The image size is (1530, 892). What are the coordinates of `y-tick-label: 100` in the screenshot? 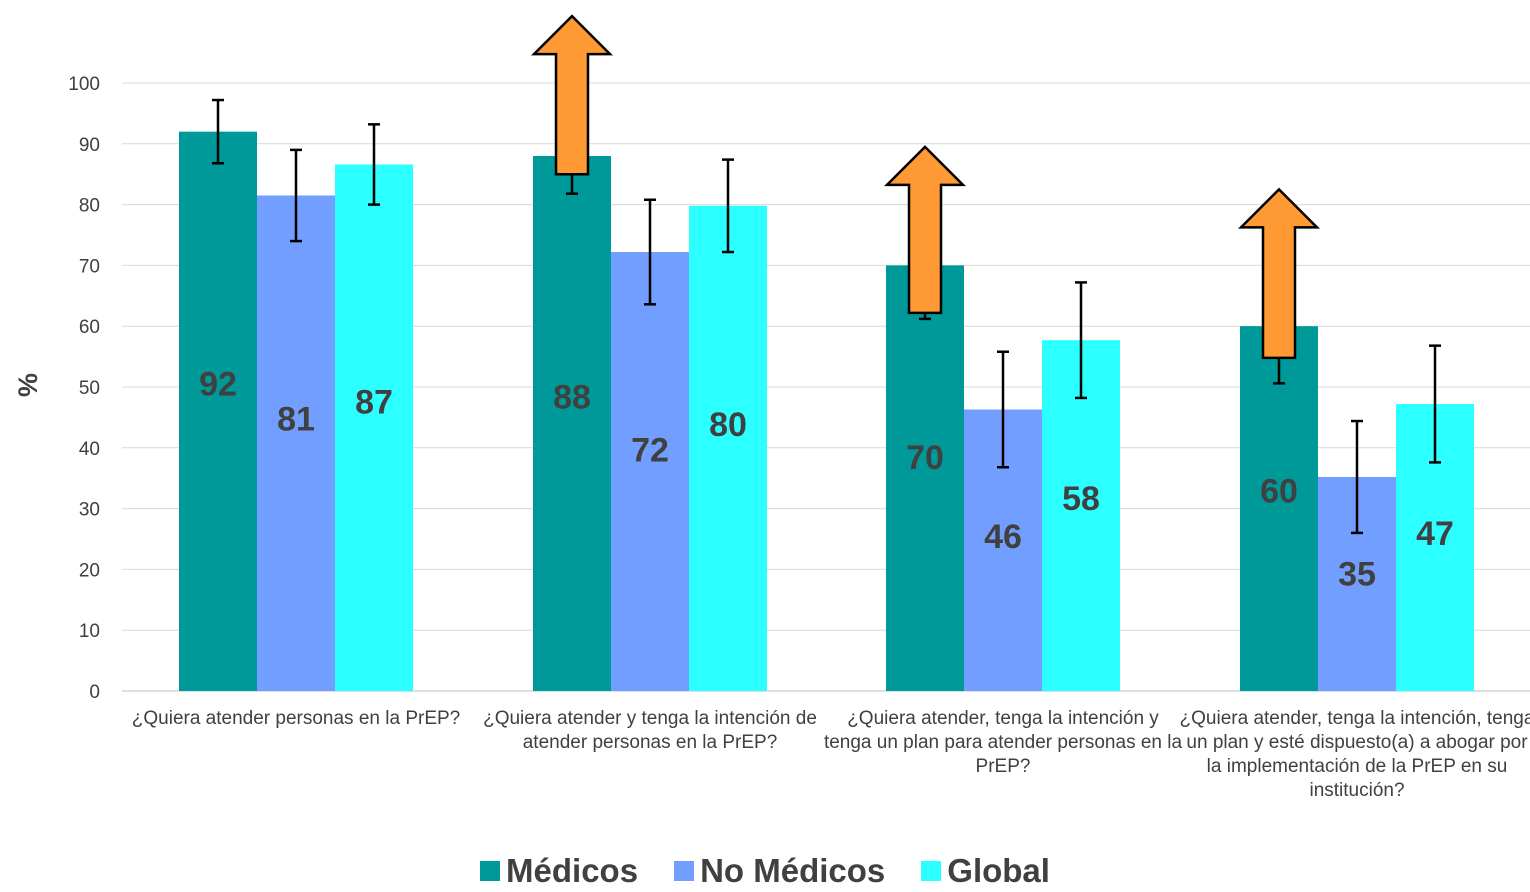 It's located at (84, 84).